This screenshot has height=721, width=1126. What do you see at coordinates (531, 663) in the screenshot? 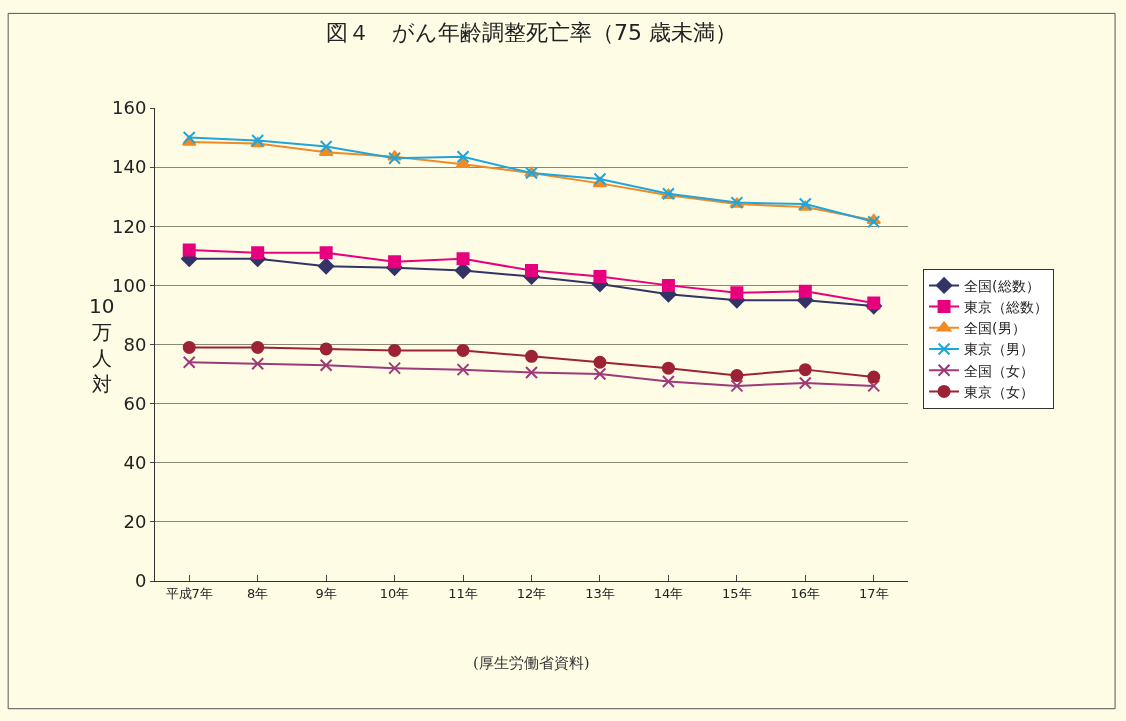
I see `text: (厚生労働省資料)` at bounding box center [531, 663].